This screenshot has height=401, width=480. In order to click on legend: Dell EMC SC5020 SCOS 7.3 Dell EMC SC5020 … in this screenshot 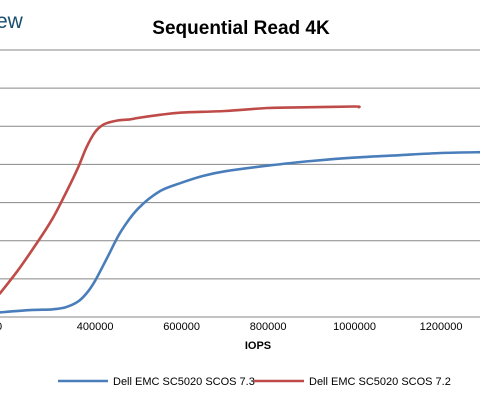, I will do `click(254, 382)`.